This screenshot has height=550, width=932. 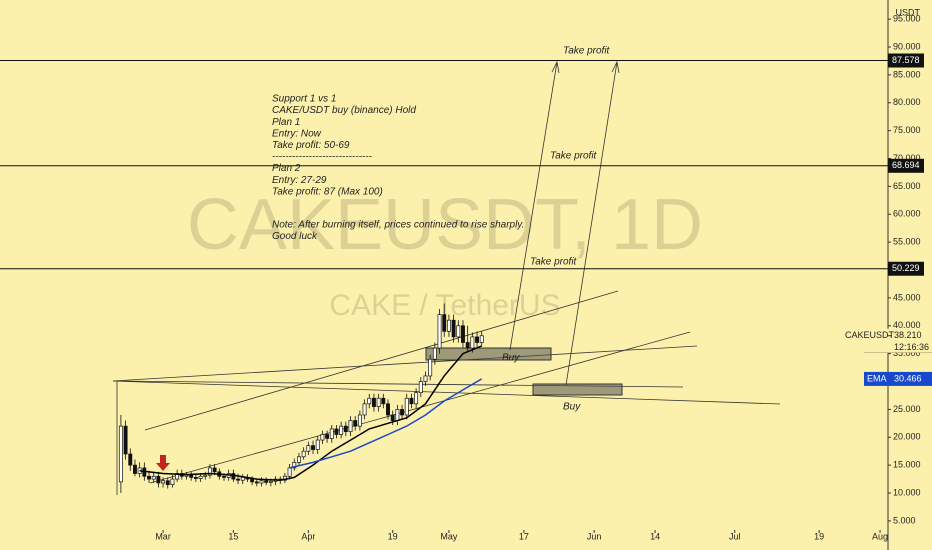 I want to click on price-label: 38.210, so click(x=908, y=335).